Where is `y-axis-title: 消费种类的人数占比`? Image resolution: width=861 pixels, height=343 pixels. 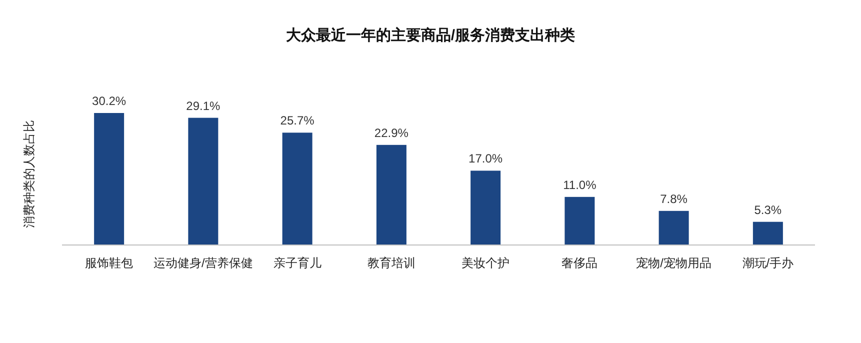 y-axis-title: 消费种类的人数占比 is located at coordinates (29, 174).